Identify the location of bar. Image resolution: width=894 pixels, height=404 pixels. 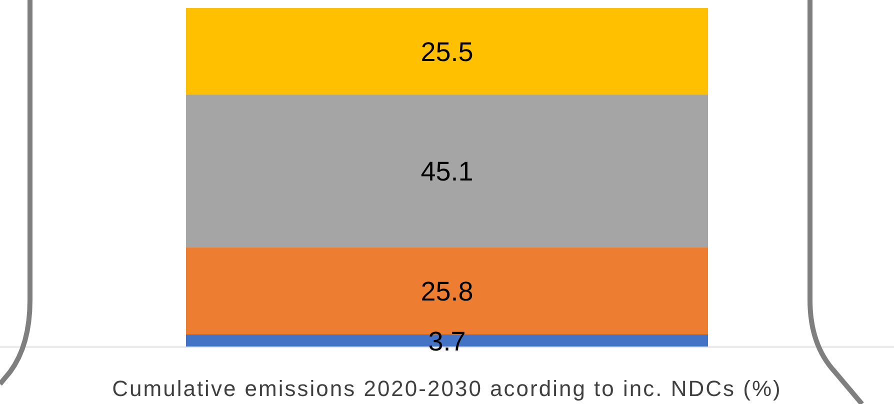
(447, 51).